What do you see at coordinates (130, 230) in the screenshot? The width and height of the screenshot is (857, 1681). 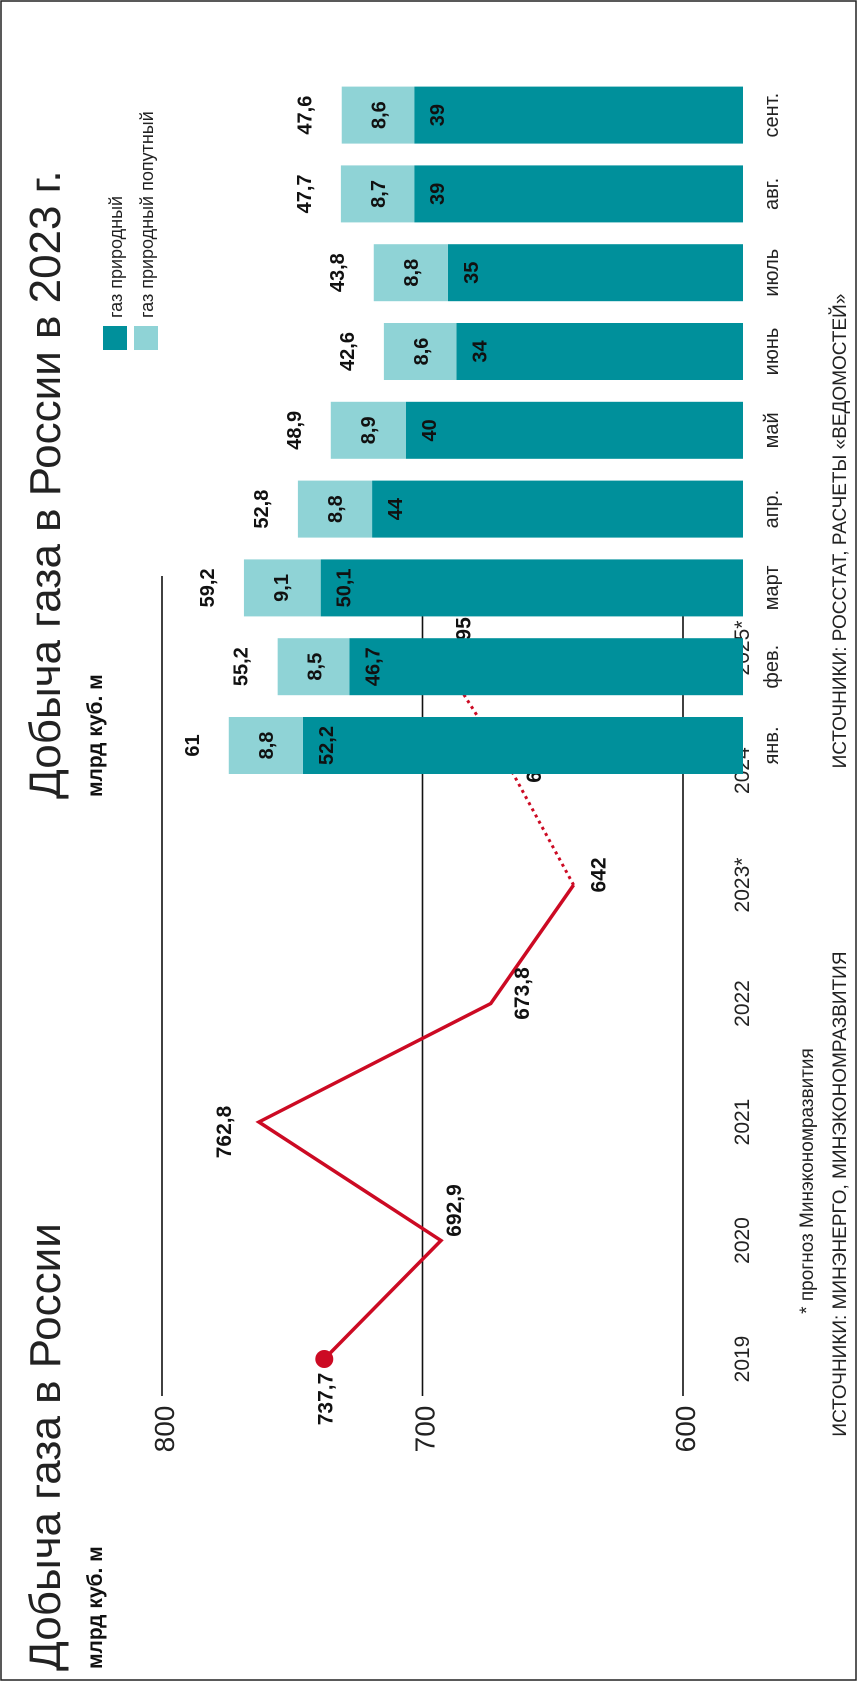 I see `bar-chart-legend: газ природный газ природный попутный` at bounding box center [130, 230].